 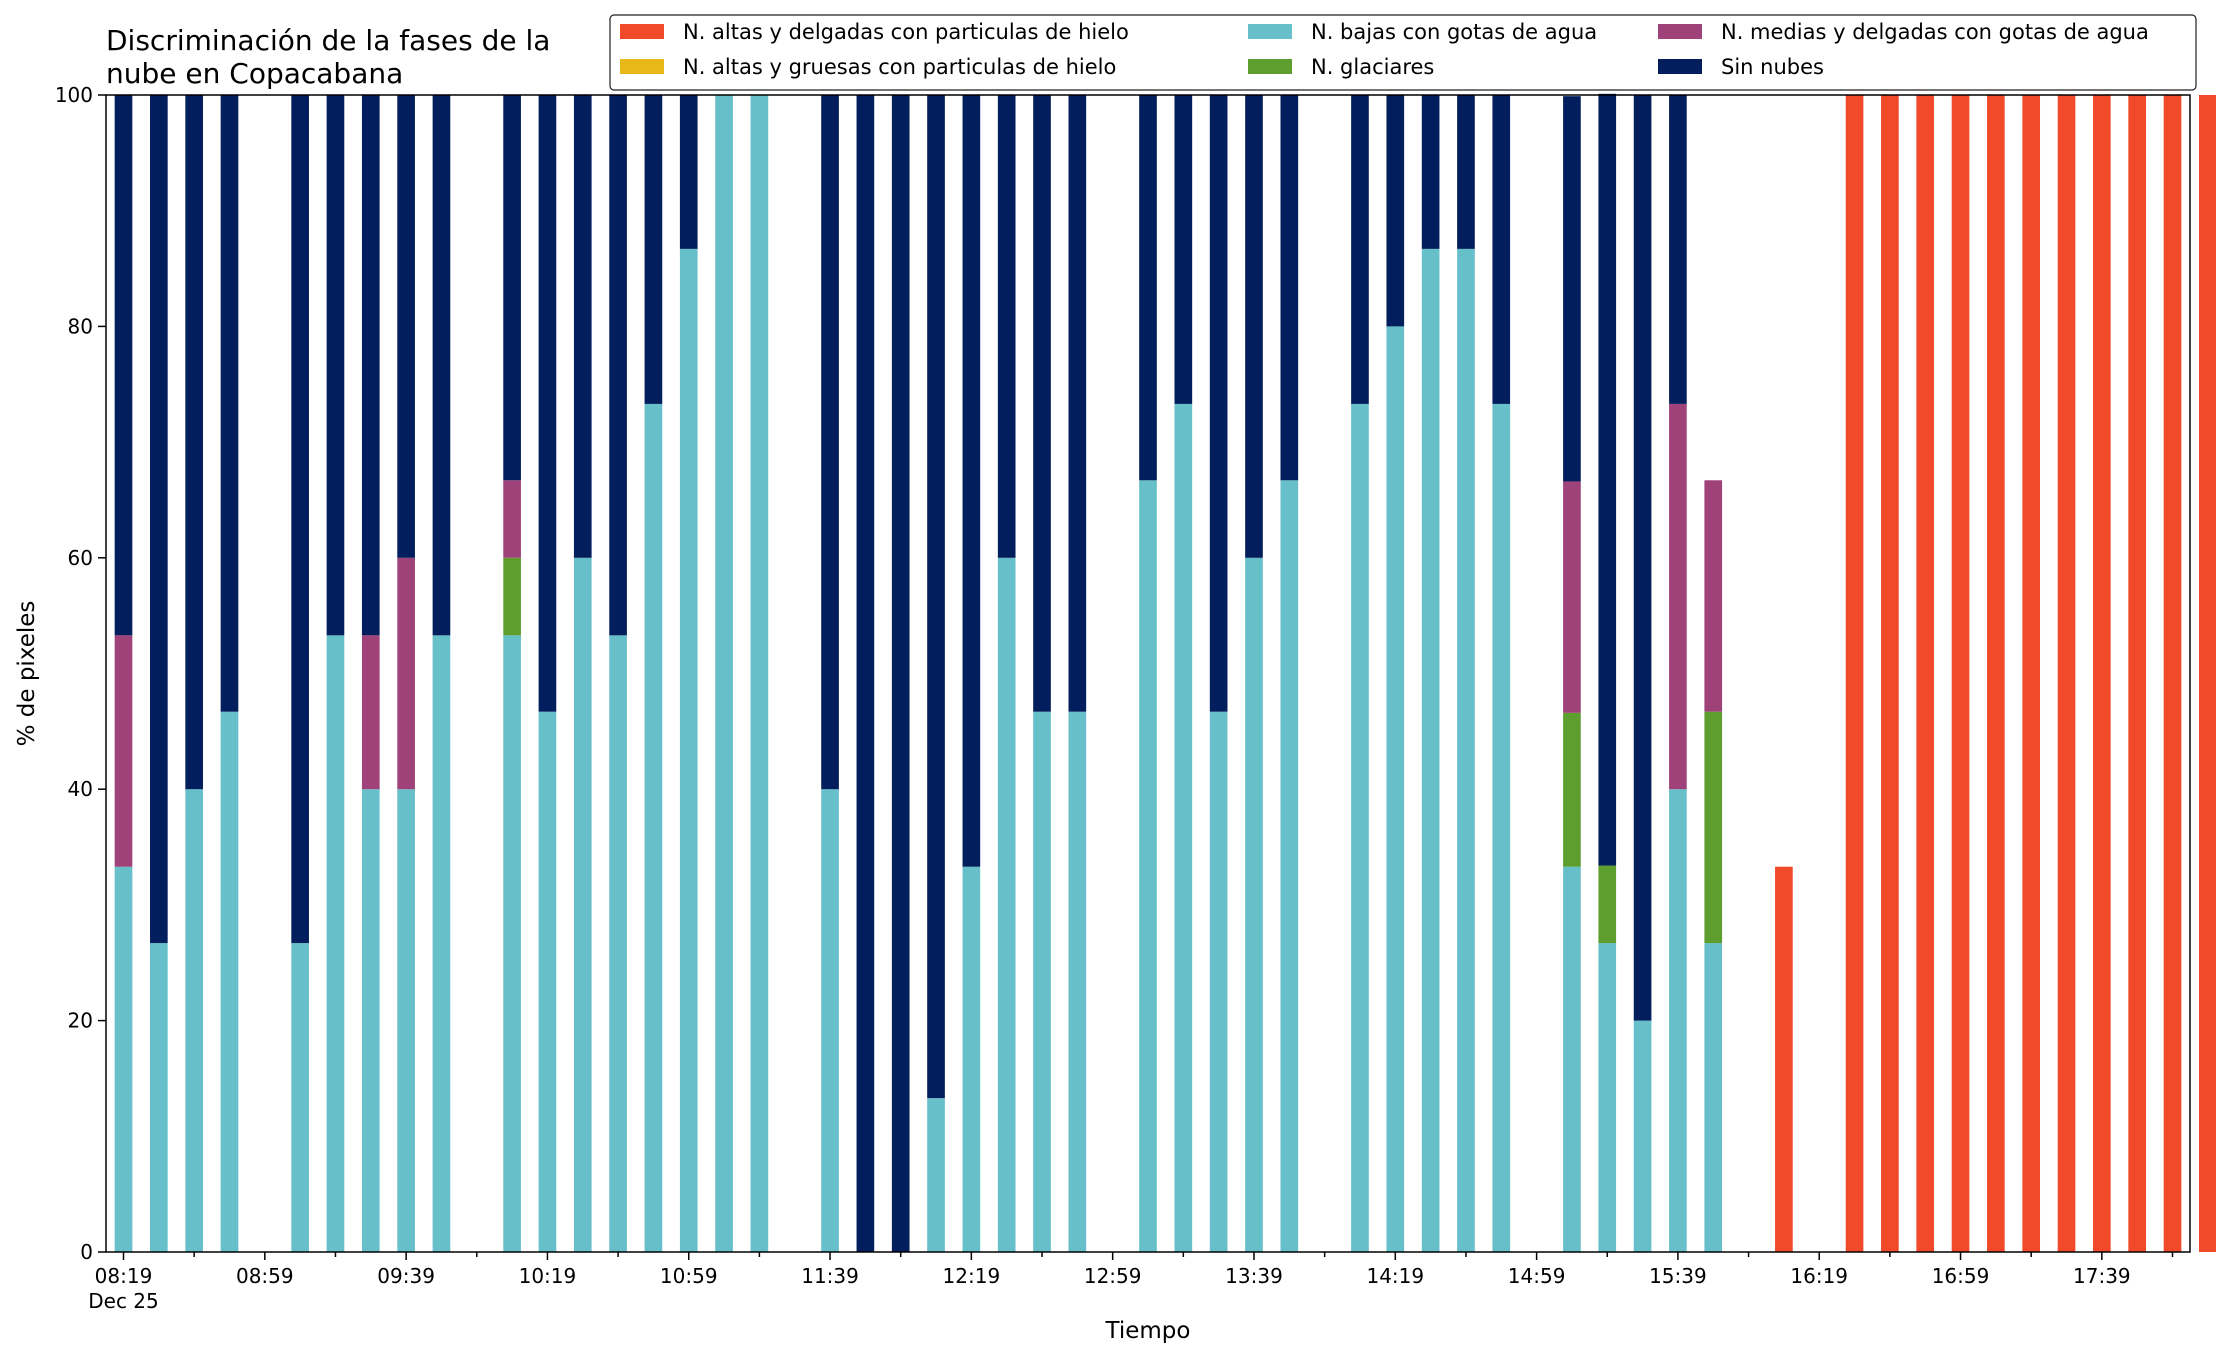 I want to click on legend-box, so click(x=1403, y=52).